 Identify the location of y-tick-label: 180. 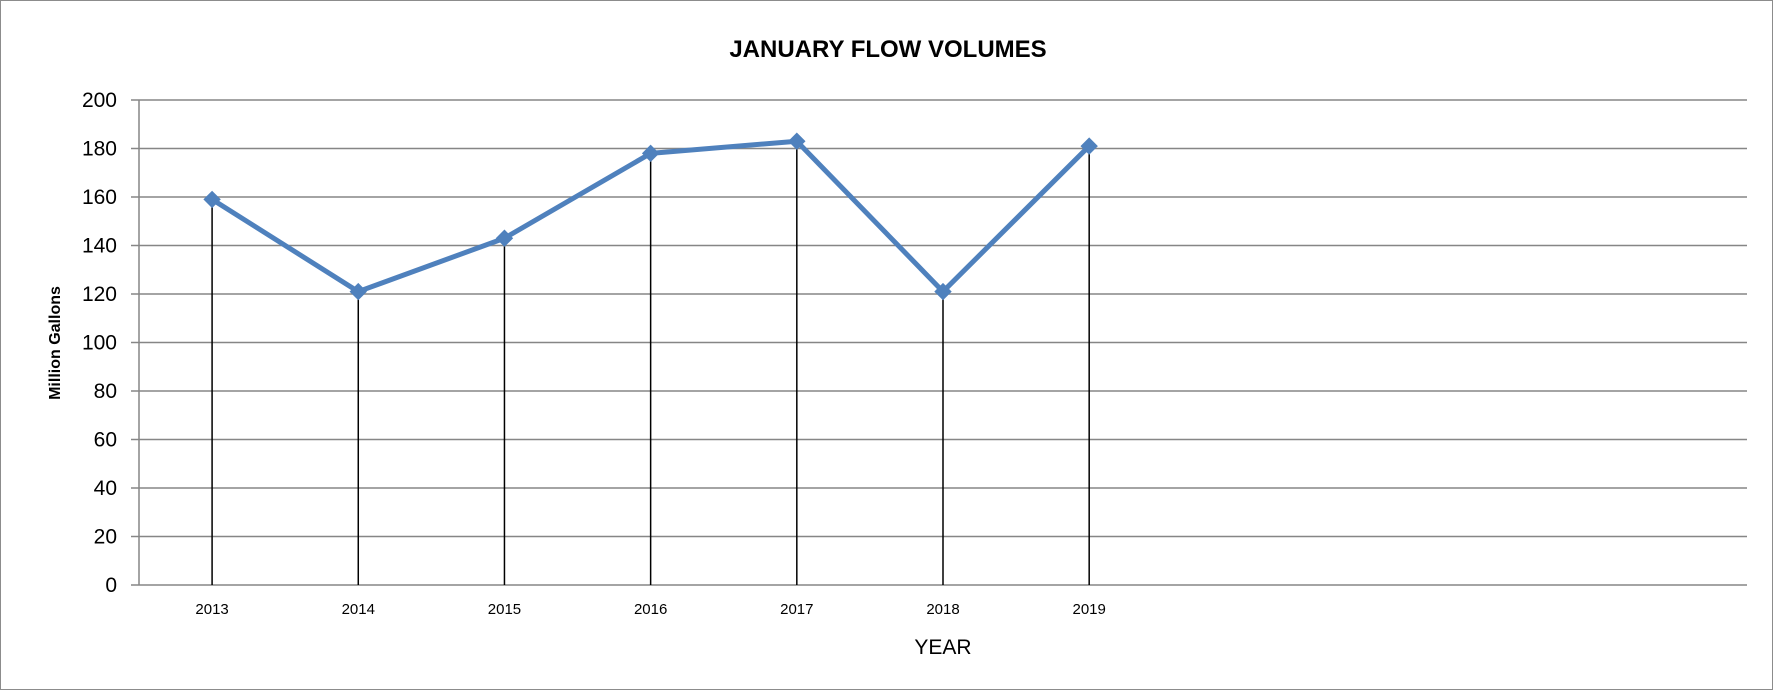
(99, 149).